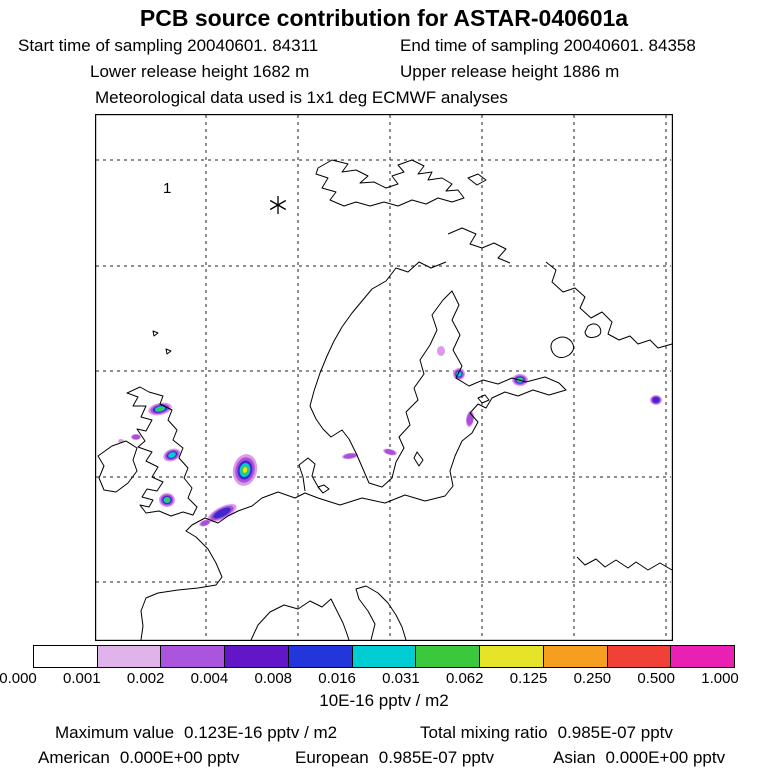  What do you see at coordinates (278, 205) in the screenshot?
I see `station-marker-icon` at bounding box center [278, 205].